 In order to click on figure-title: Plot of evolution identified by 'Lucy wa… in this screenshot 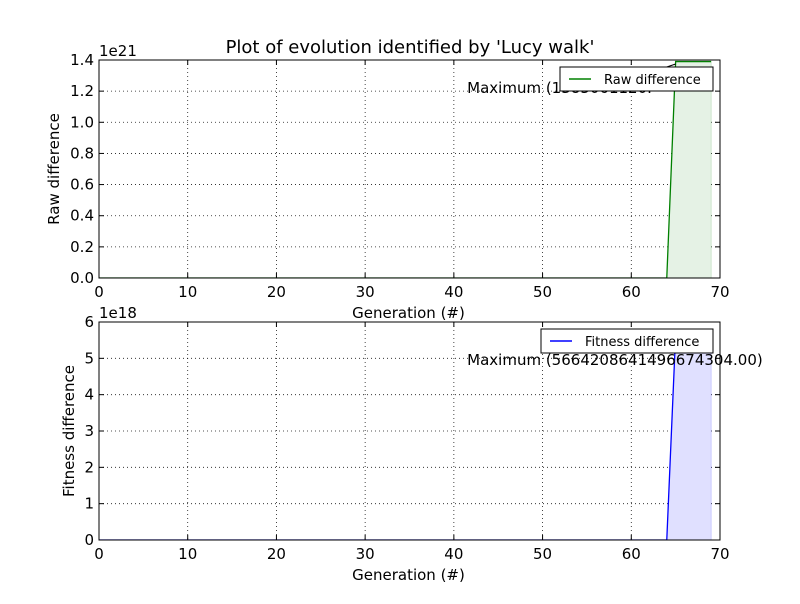, I will do `click(410, 47)`.